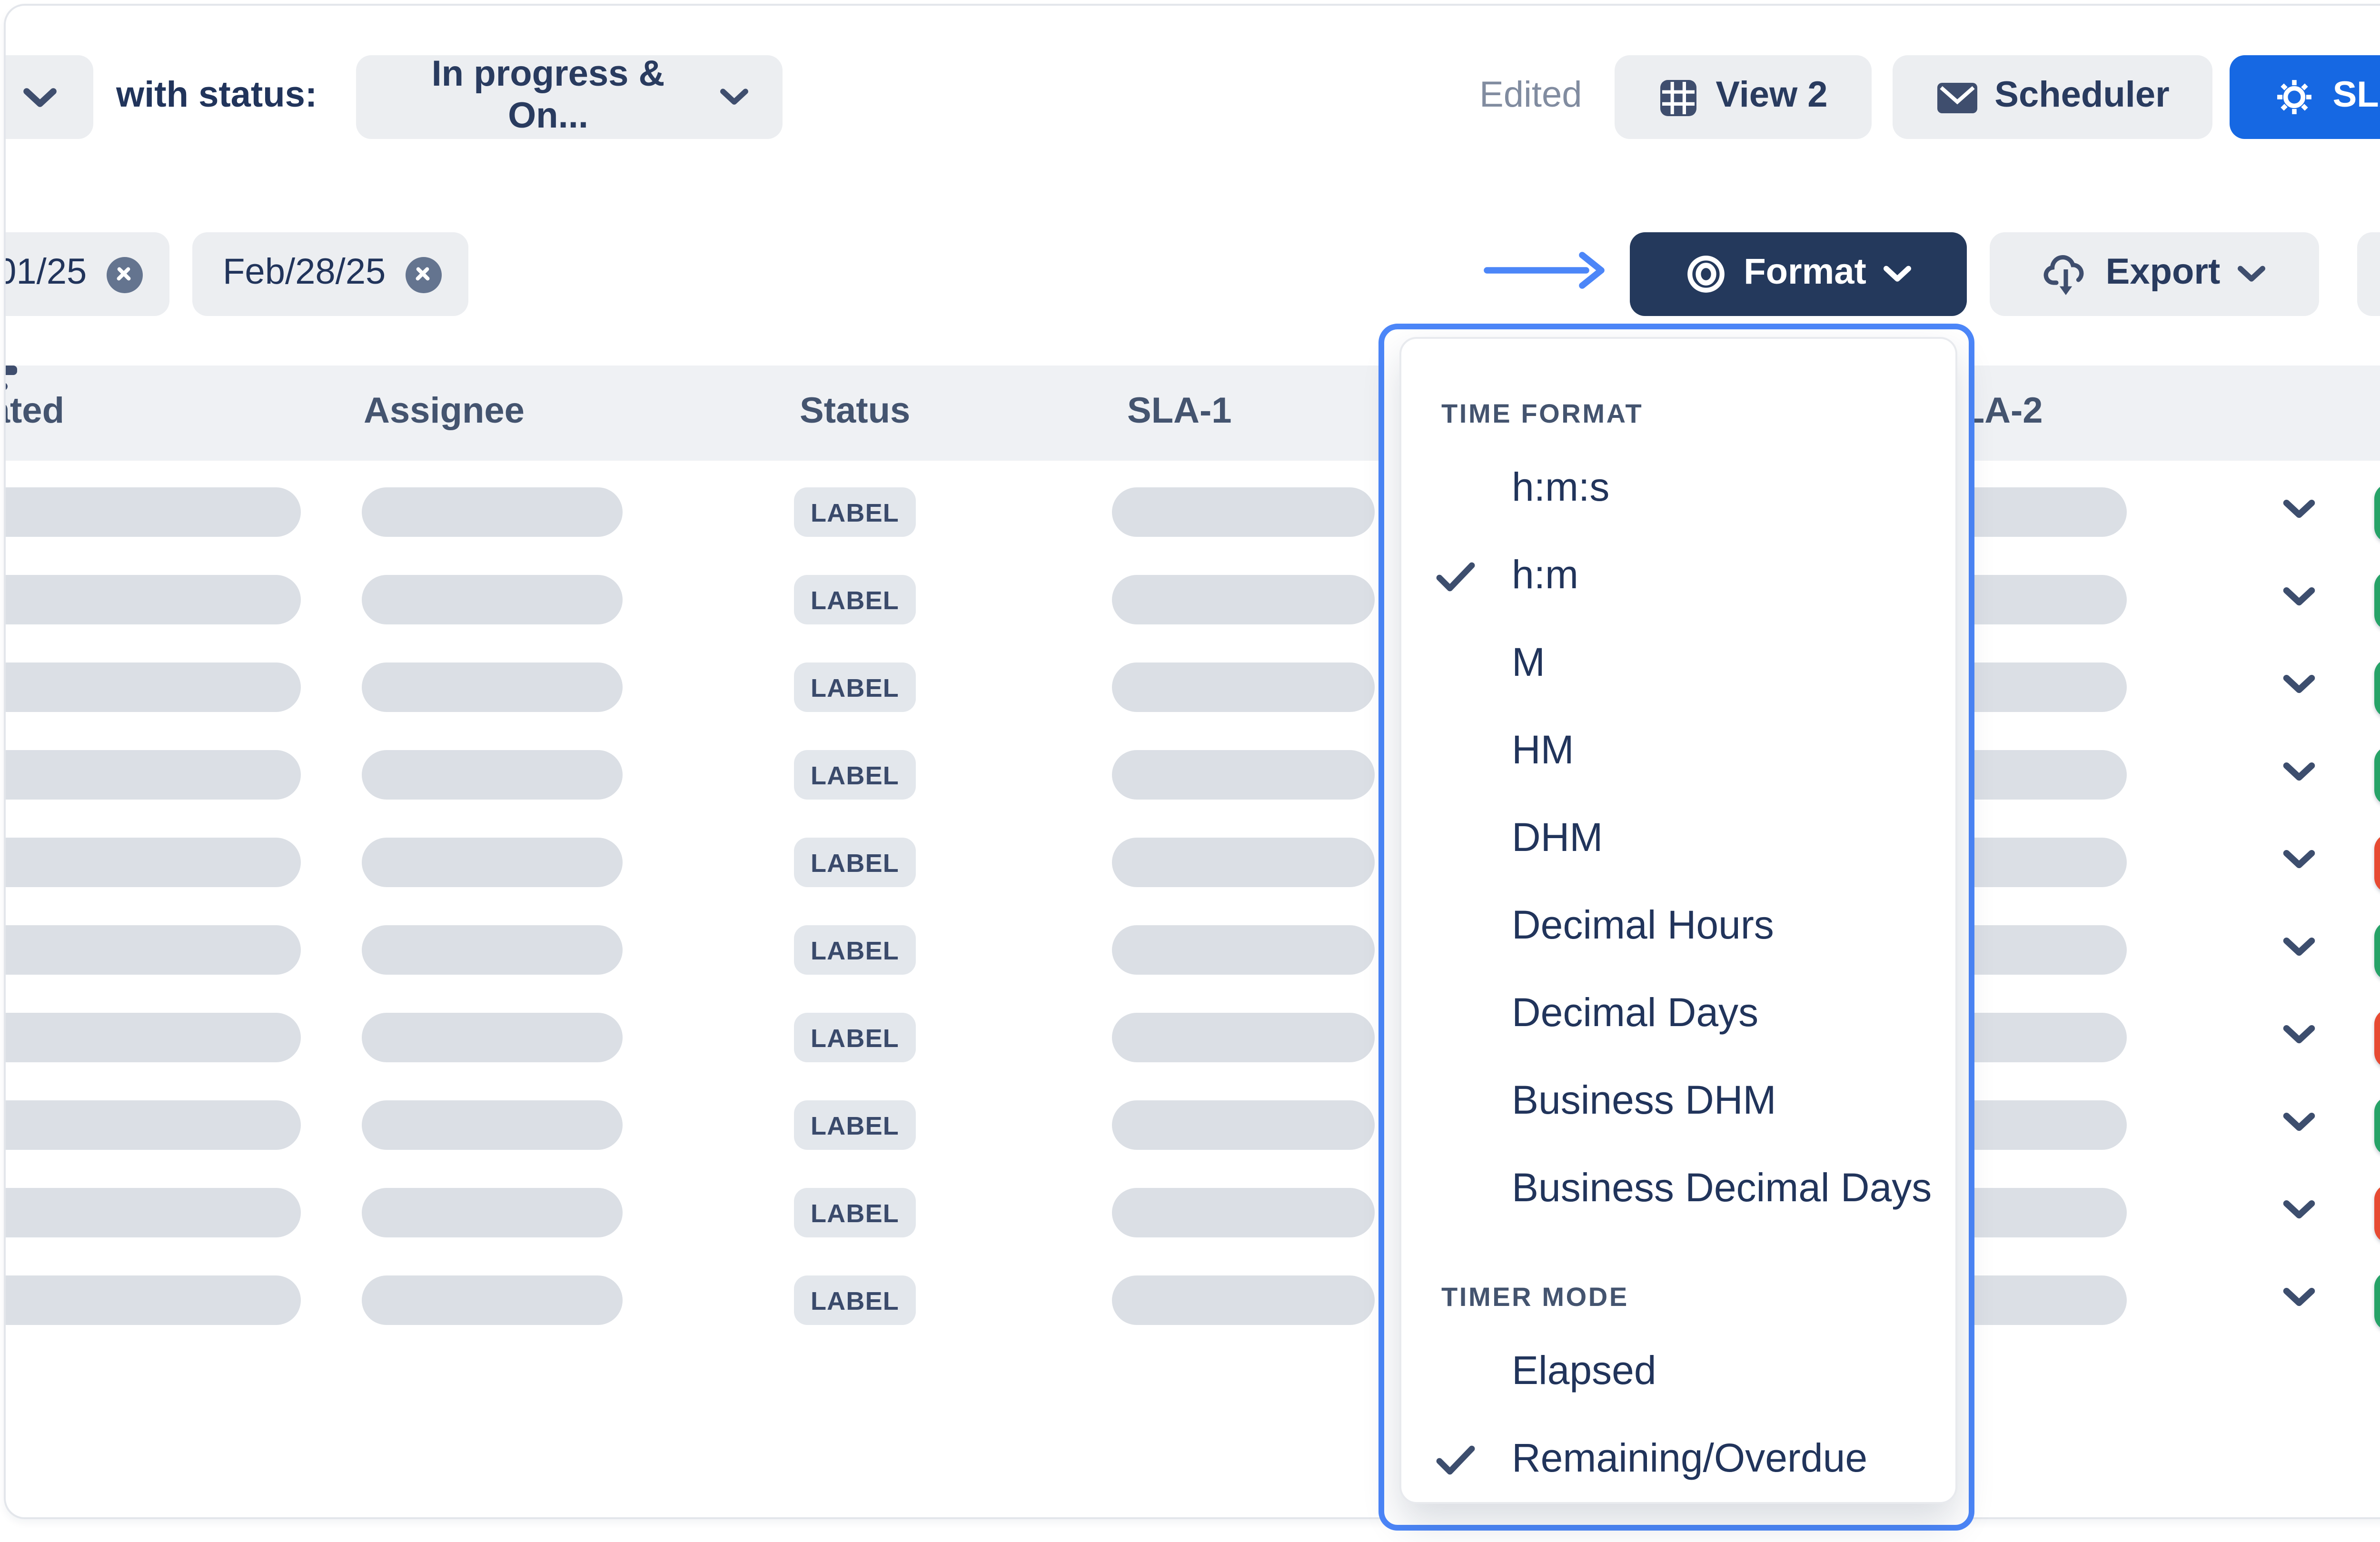  Describe the element at coordinates (87, 274) in the screenshot. I see `date-filter-chip: Feb/01/25` at that location.